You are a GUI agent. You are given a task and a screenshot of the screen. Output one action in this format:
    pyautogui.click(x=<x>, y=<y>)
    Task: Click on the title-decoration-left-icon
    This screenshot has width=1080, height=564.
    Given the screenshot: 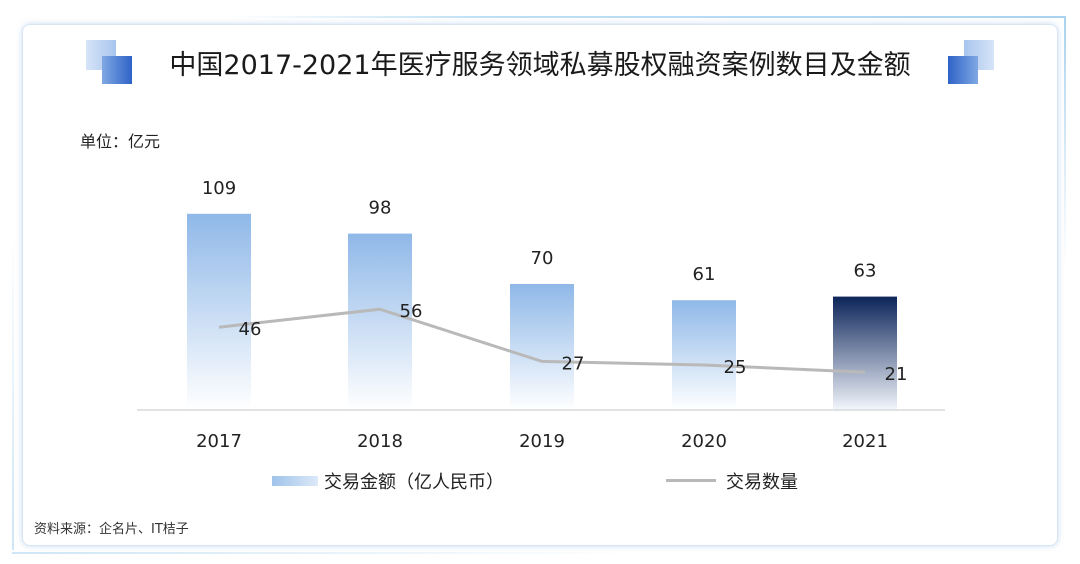 What is the action you would take?
    pyautogui.click(x=109, y=62)
    